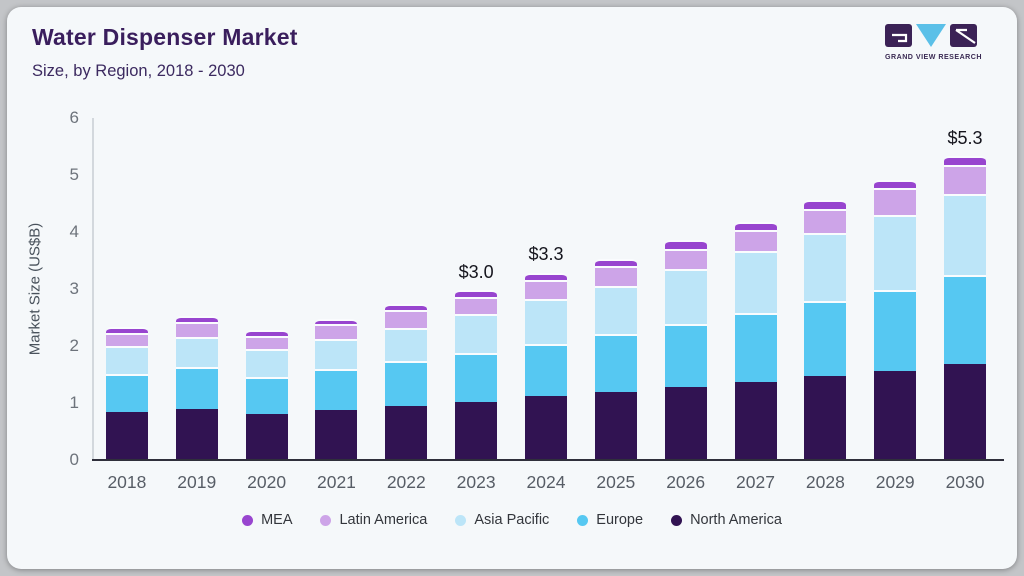  I want to click on x-tick-label: 2020, so click(267, 482).